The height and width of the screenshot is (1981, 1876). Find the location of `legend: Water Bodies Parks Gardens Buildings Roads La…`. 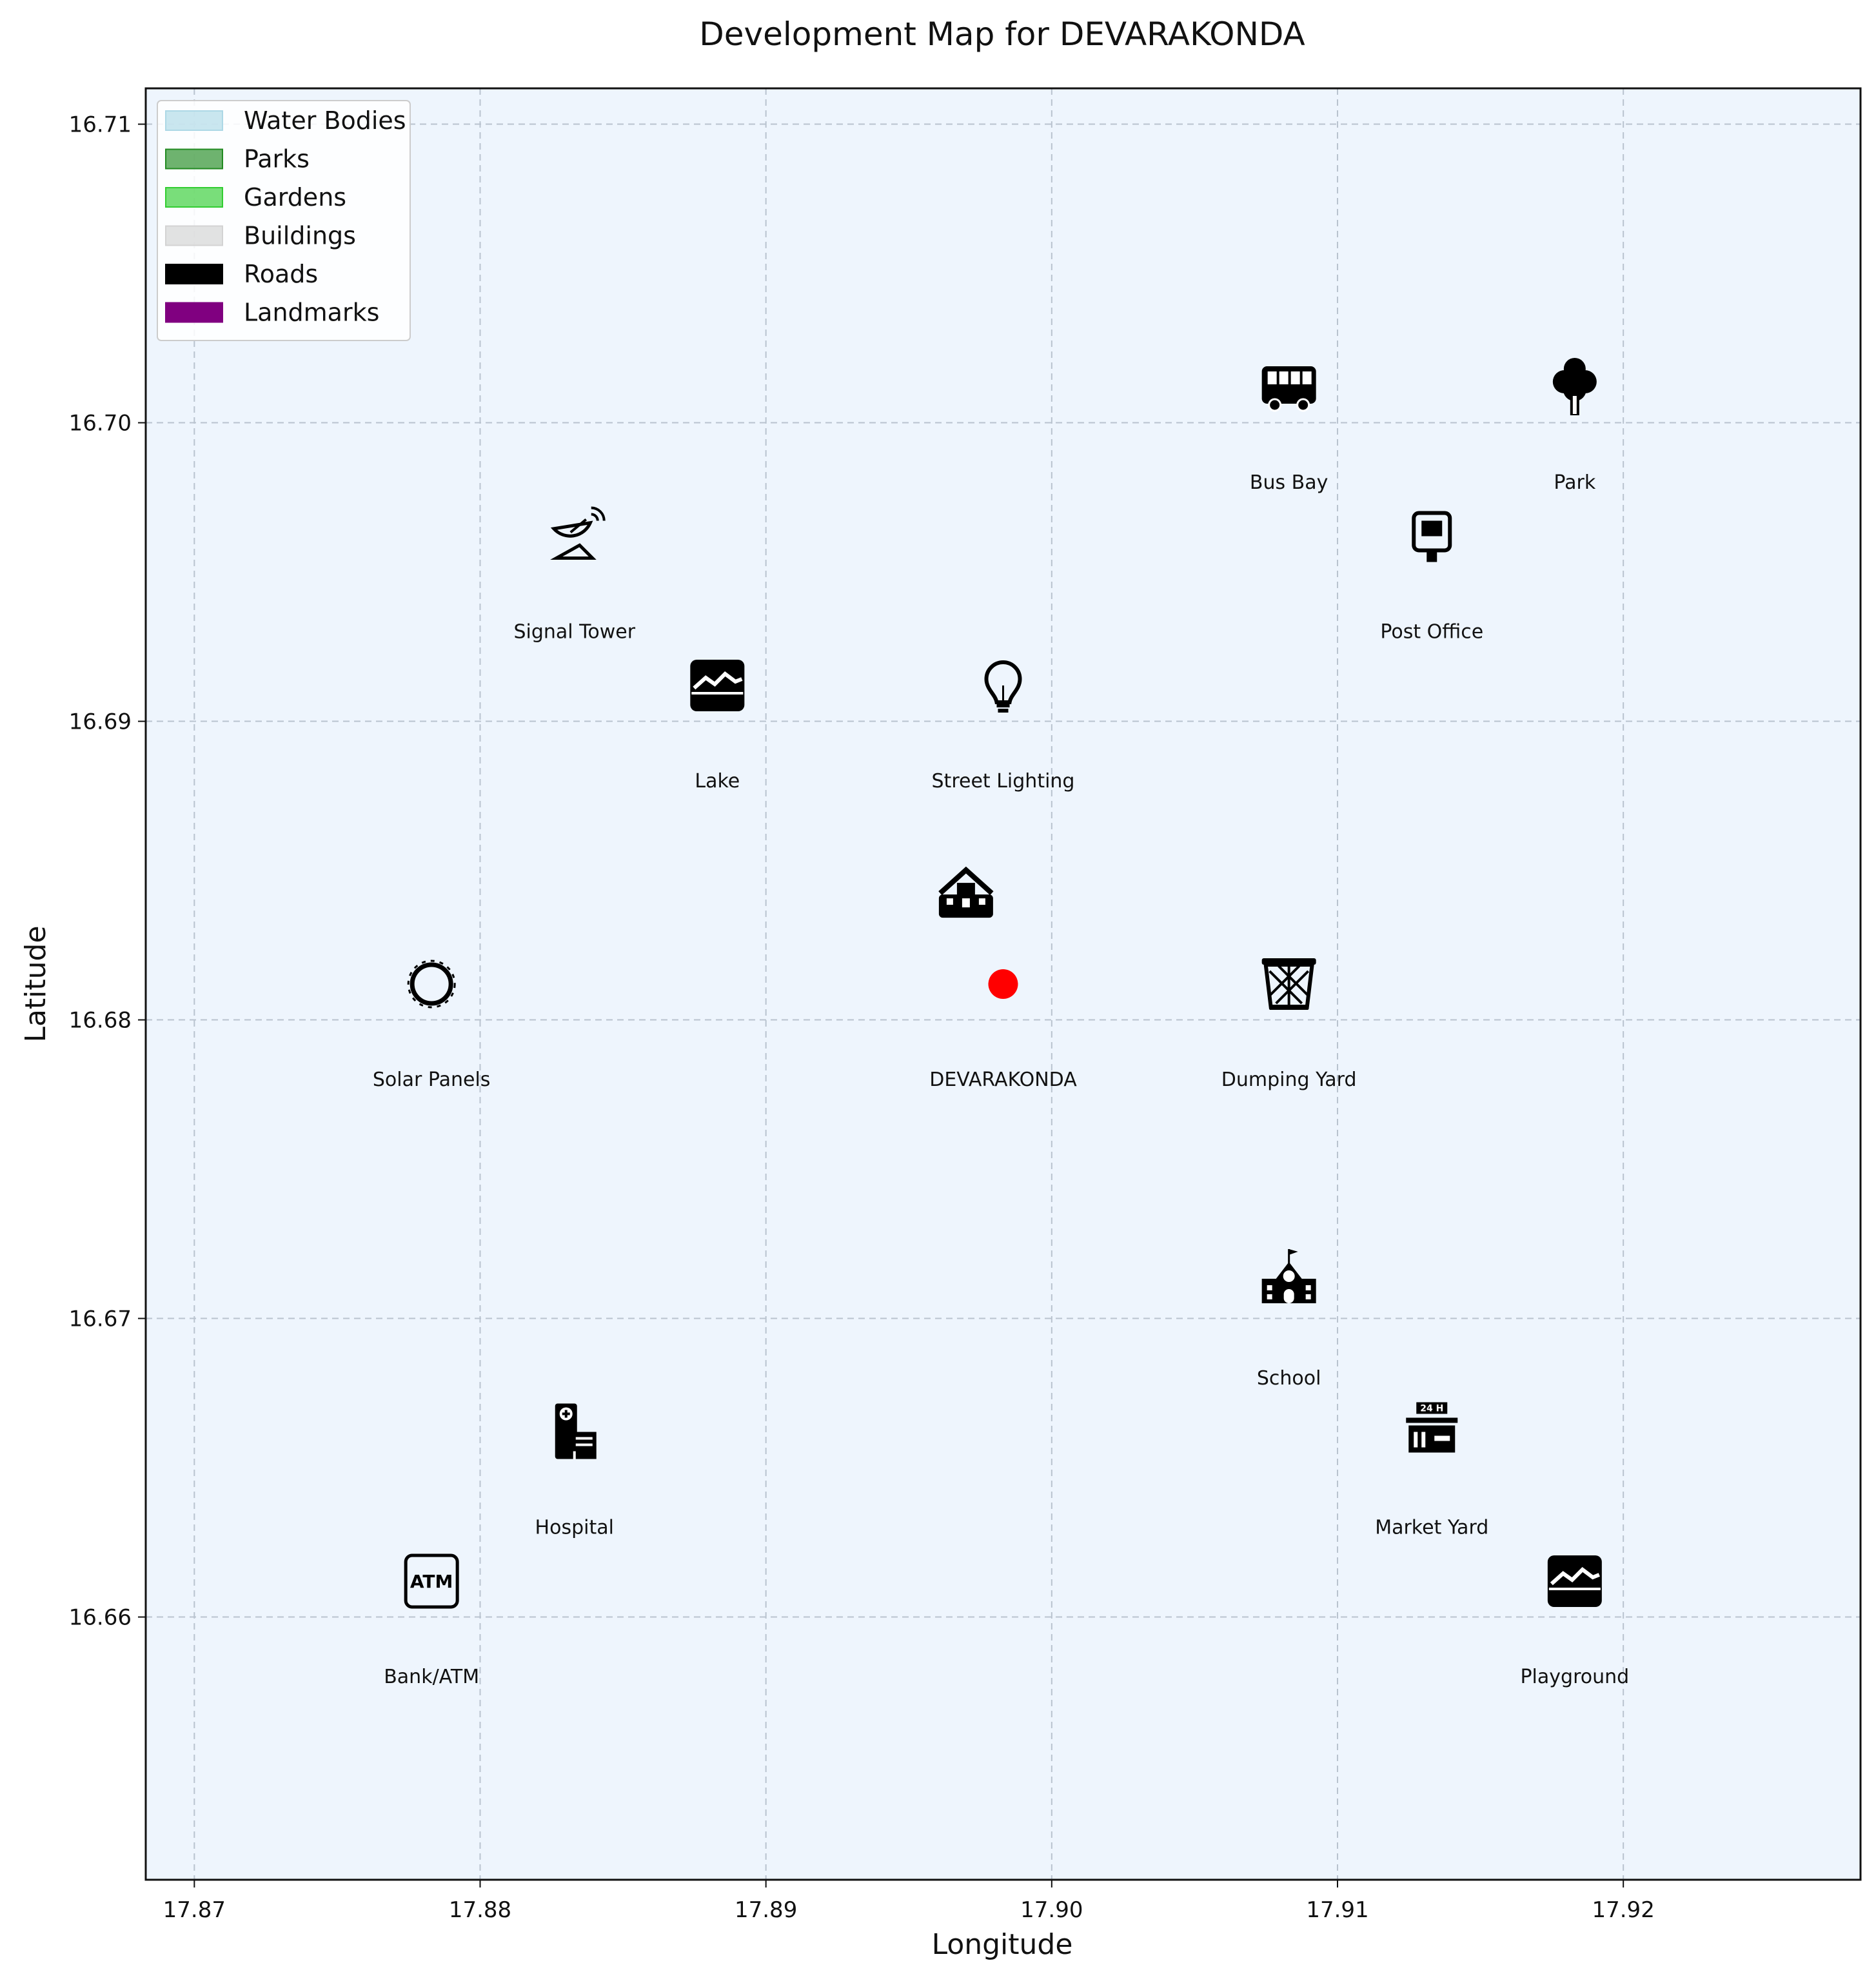

legend: Water Bodies Parks Gardens Buildings Roads La… is located at coordinates (284, 220).